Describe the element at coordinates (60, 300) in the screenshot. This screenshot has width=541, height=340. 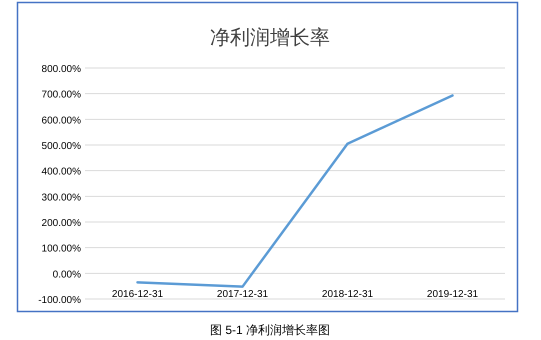
I see `y-tick-label: -100.00%` at that location.